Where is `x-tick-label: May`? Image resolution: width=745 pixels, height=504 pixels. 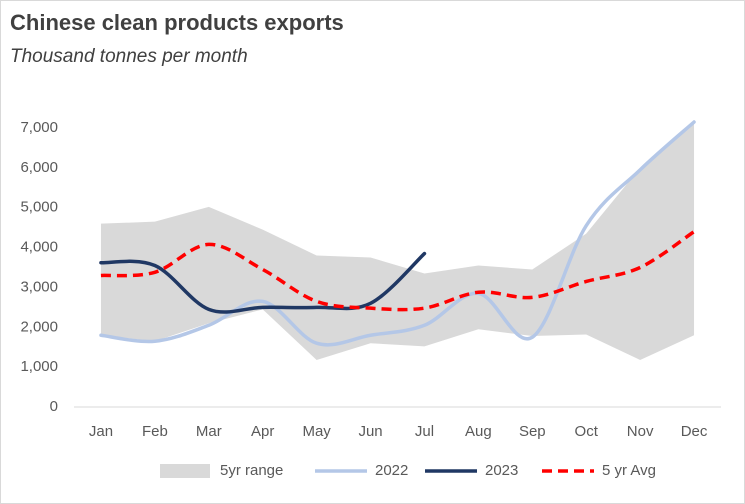
x-tick-label: May is located at coordinates (316, 431).